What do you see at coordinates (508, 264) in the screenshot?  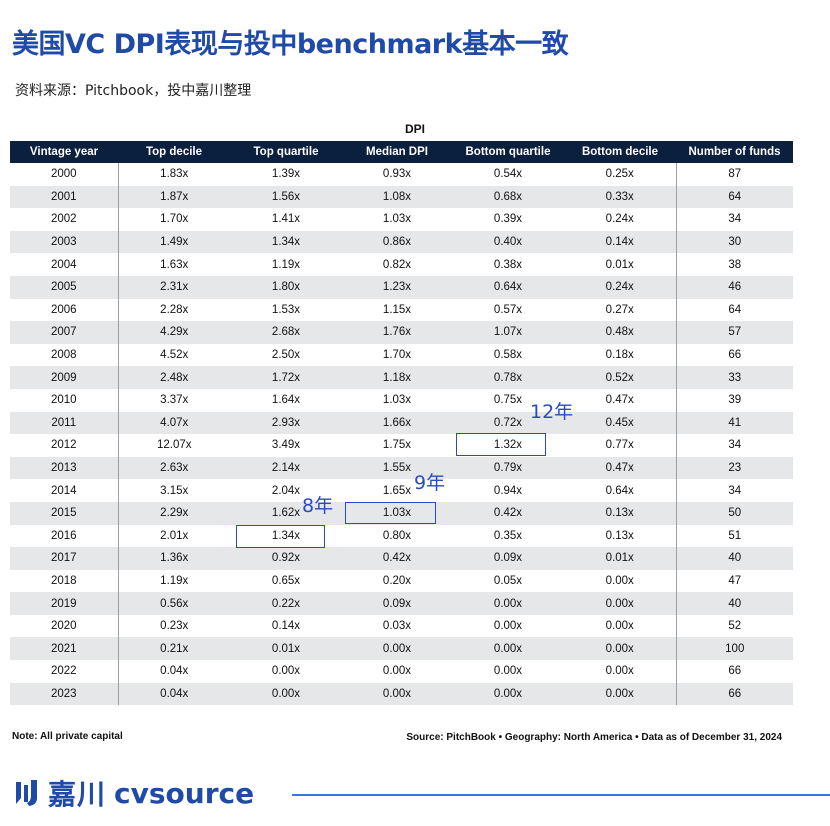 I see `cell-bottom-quartile: 0.38x` at bounding box center [508, 264].